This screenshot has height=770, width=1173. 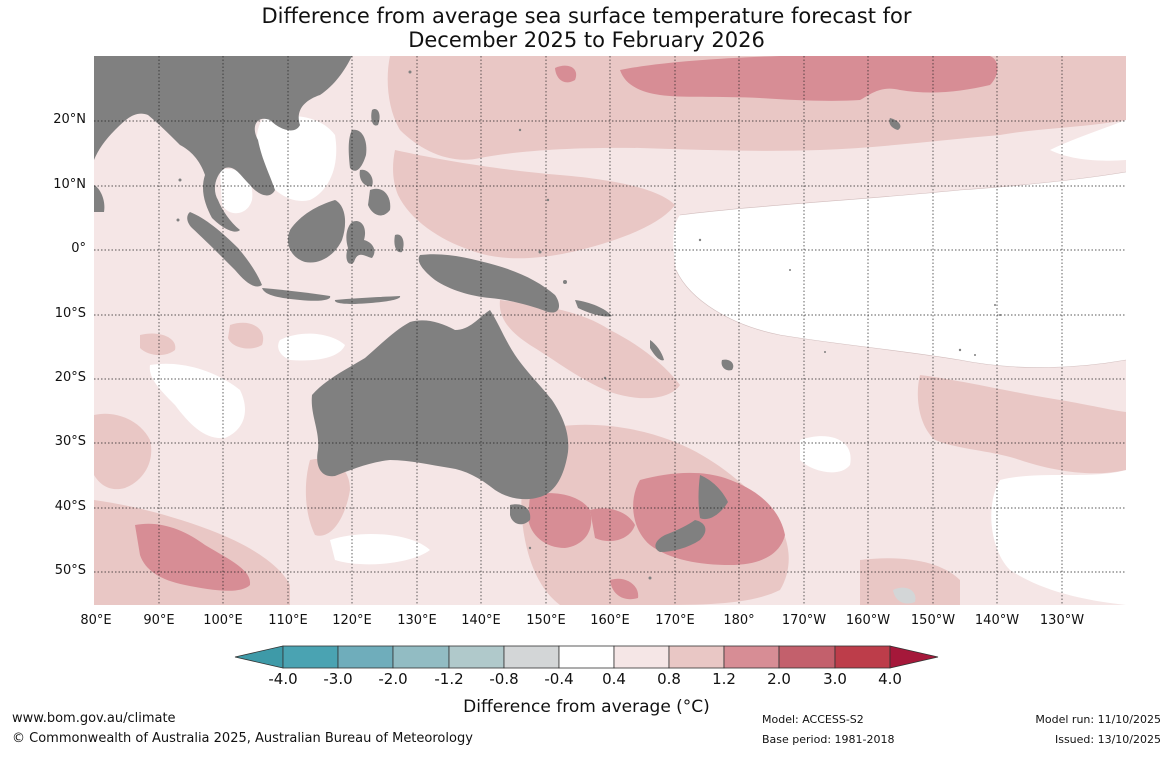 I want to click on lat-label-30s: 30°S, so click(x=70, y=441).